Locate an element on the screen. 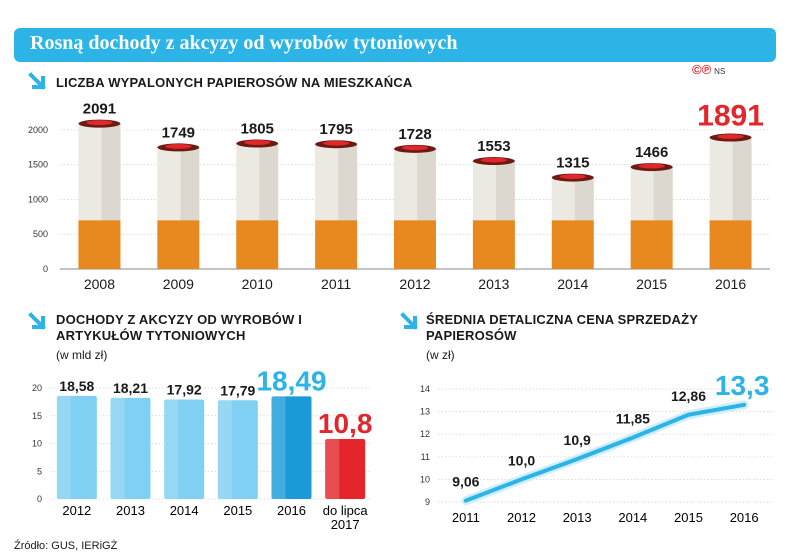  y-tick-label: 1000 is located at coordinates (38, 199).